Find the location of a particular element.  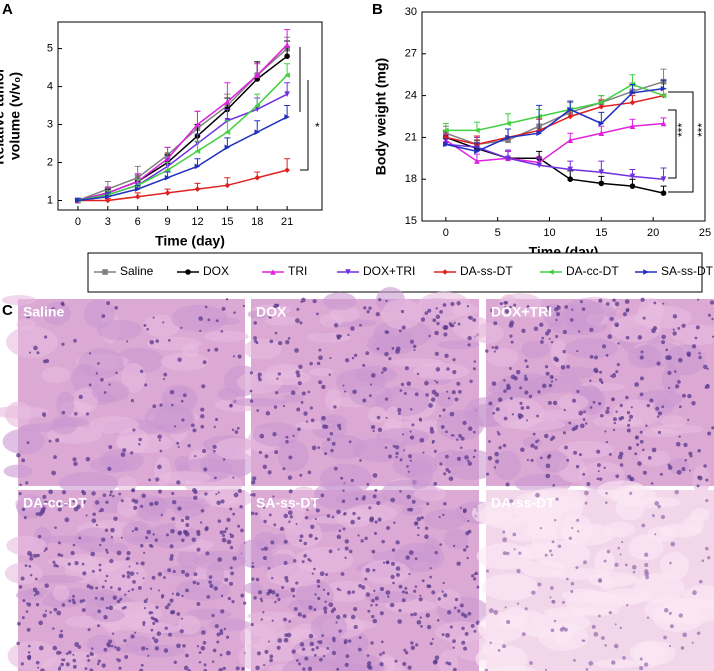

x-tick-label: 20 is located at coordinates (653, 233).